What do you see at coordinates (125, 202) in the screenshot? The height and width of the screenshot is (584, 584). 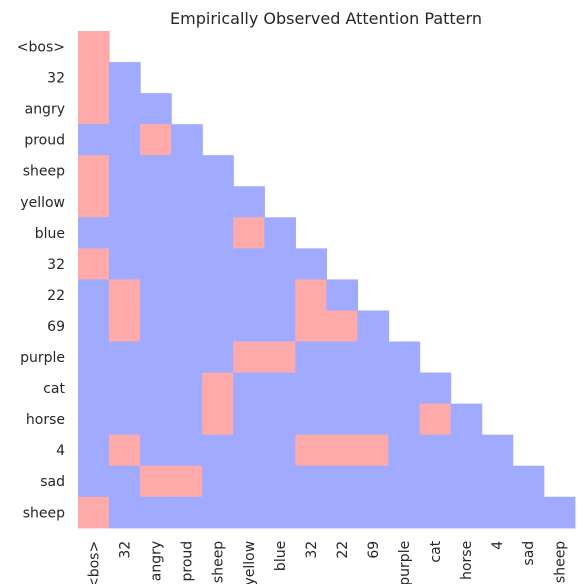 I see `heatmap-cell-r5-c1` at bounding box center [125, 202].